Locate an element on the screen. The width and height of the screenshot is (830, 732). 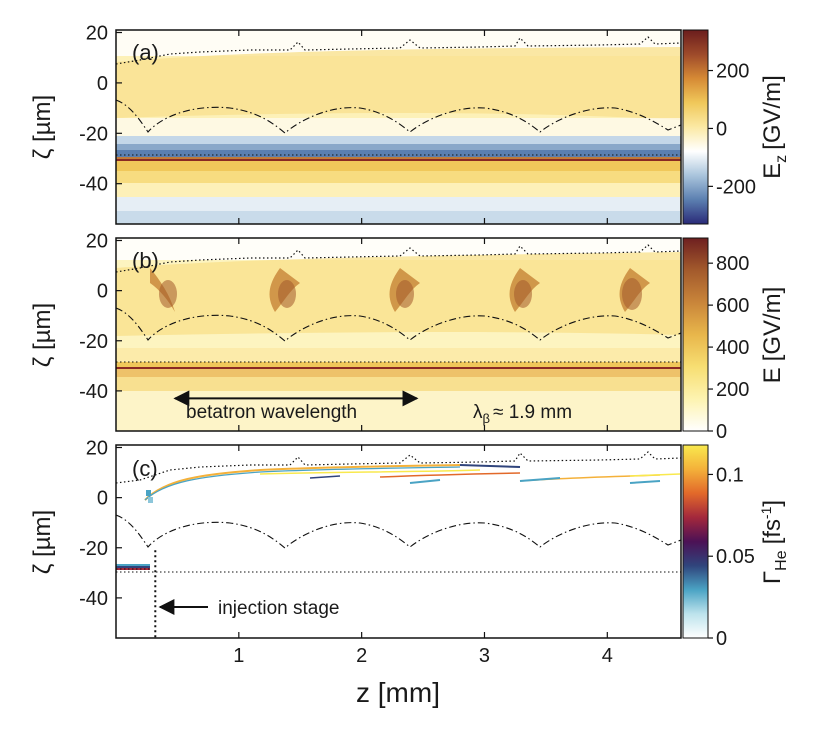
panel-b-colorbar-label: E[GV/m] is located at coordinates (772, 335).